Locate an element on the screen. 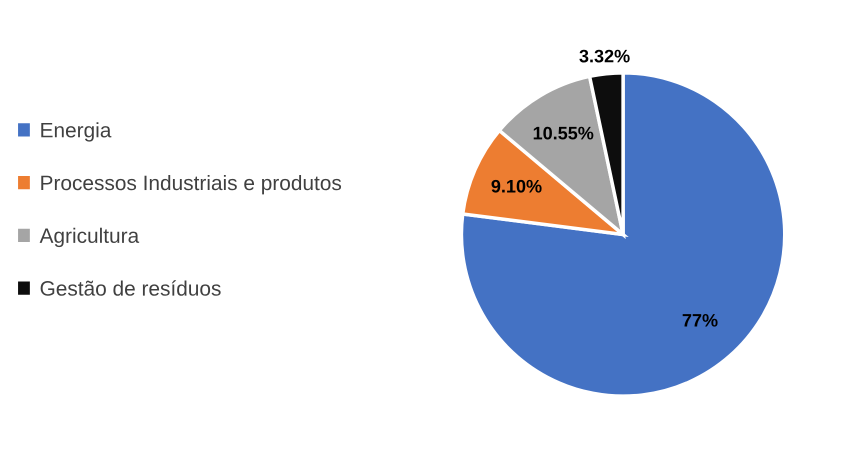 The image size is (842, 469). legend-label: Energia is located at coordinates (76, 132).